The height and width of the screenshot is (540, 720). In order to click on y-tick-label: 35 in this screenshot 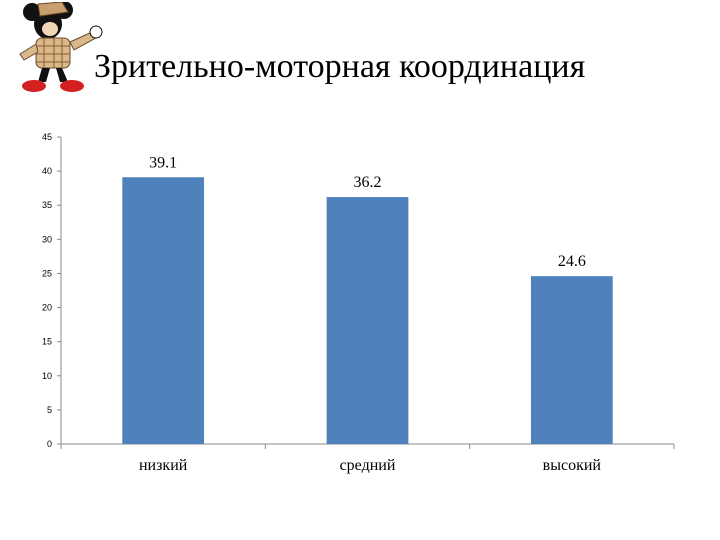, I will do `click(47, 205)`.